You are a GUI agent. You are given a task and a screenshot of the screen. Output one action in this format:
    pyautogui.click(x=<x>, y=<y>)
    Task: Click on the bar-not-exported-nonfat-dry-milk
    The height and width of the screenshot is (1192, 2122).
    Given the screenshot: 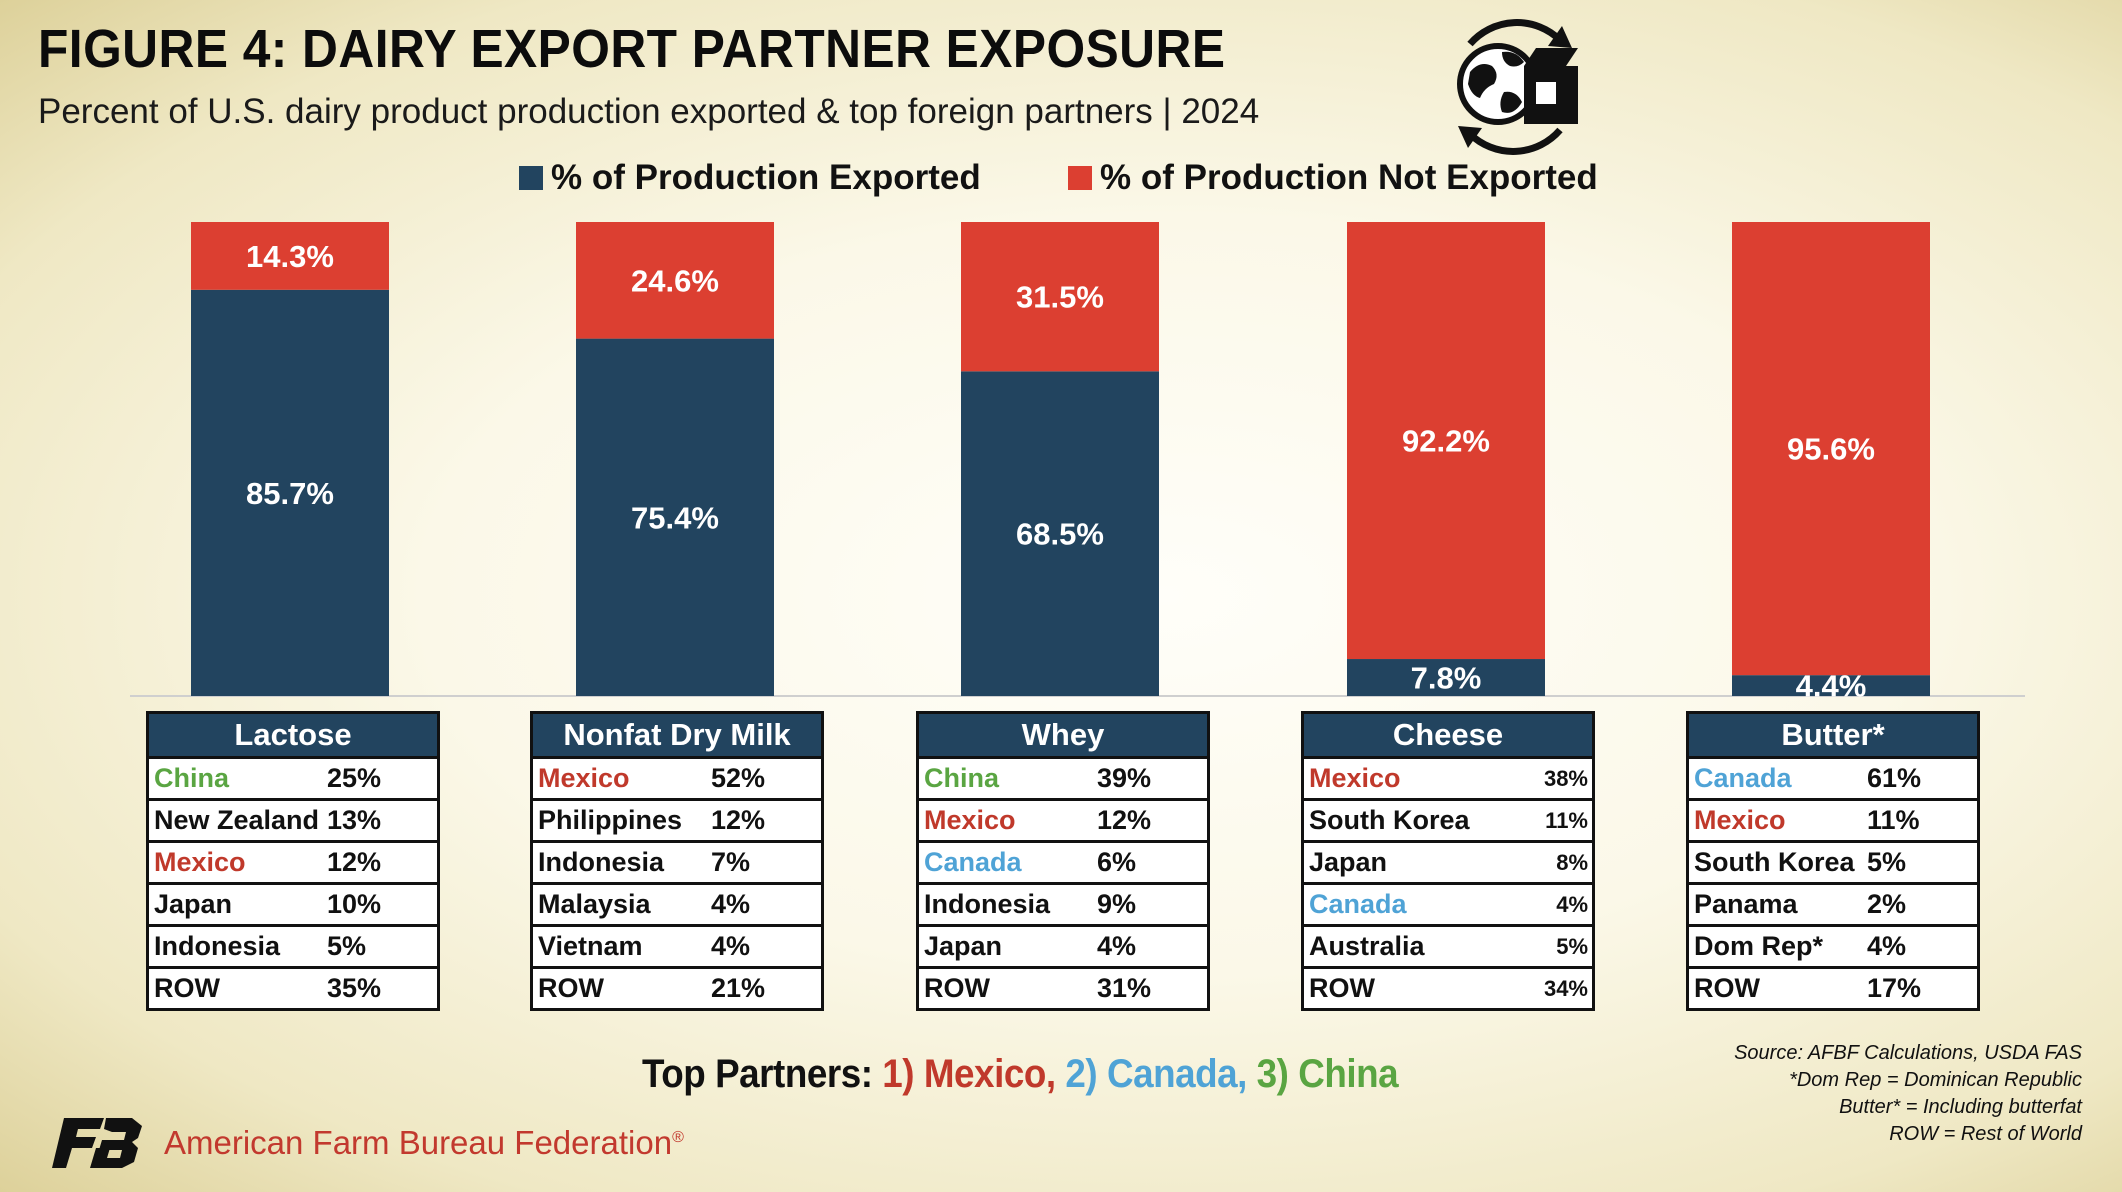 What is the action you would take?
    pyautogui.click(x=675, y=280)
    